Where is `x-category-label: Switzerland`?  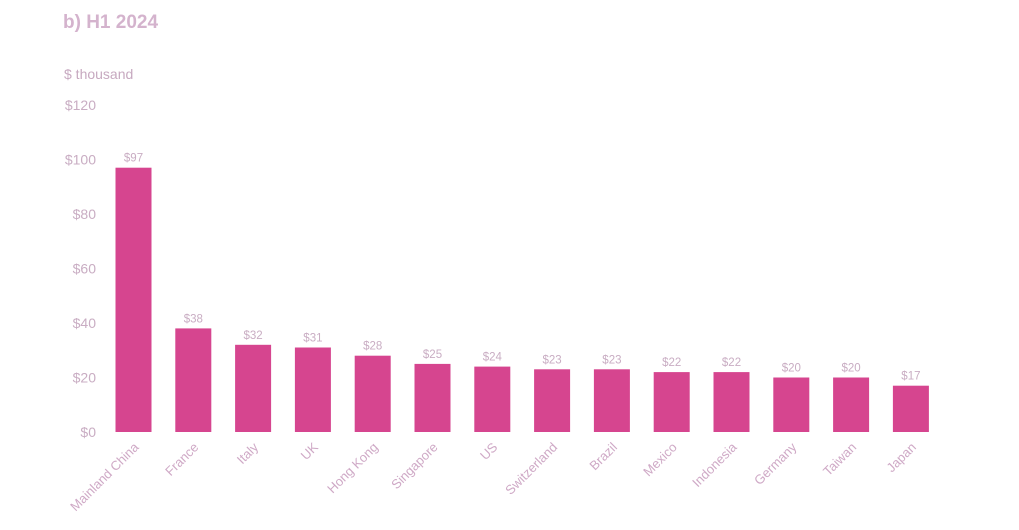
x-category-label: Switzerland is located at coordinates (531, 469).